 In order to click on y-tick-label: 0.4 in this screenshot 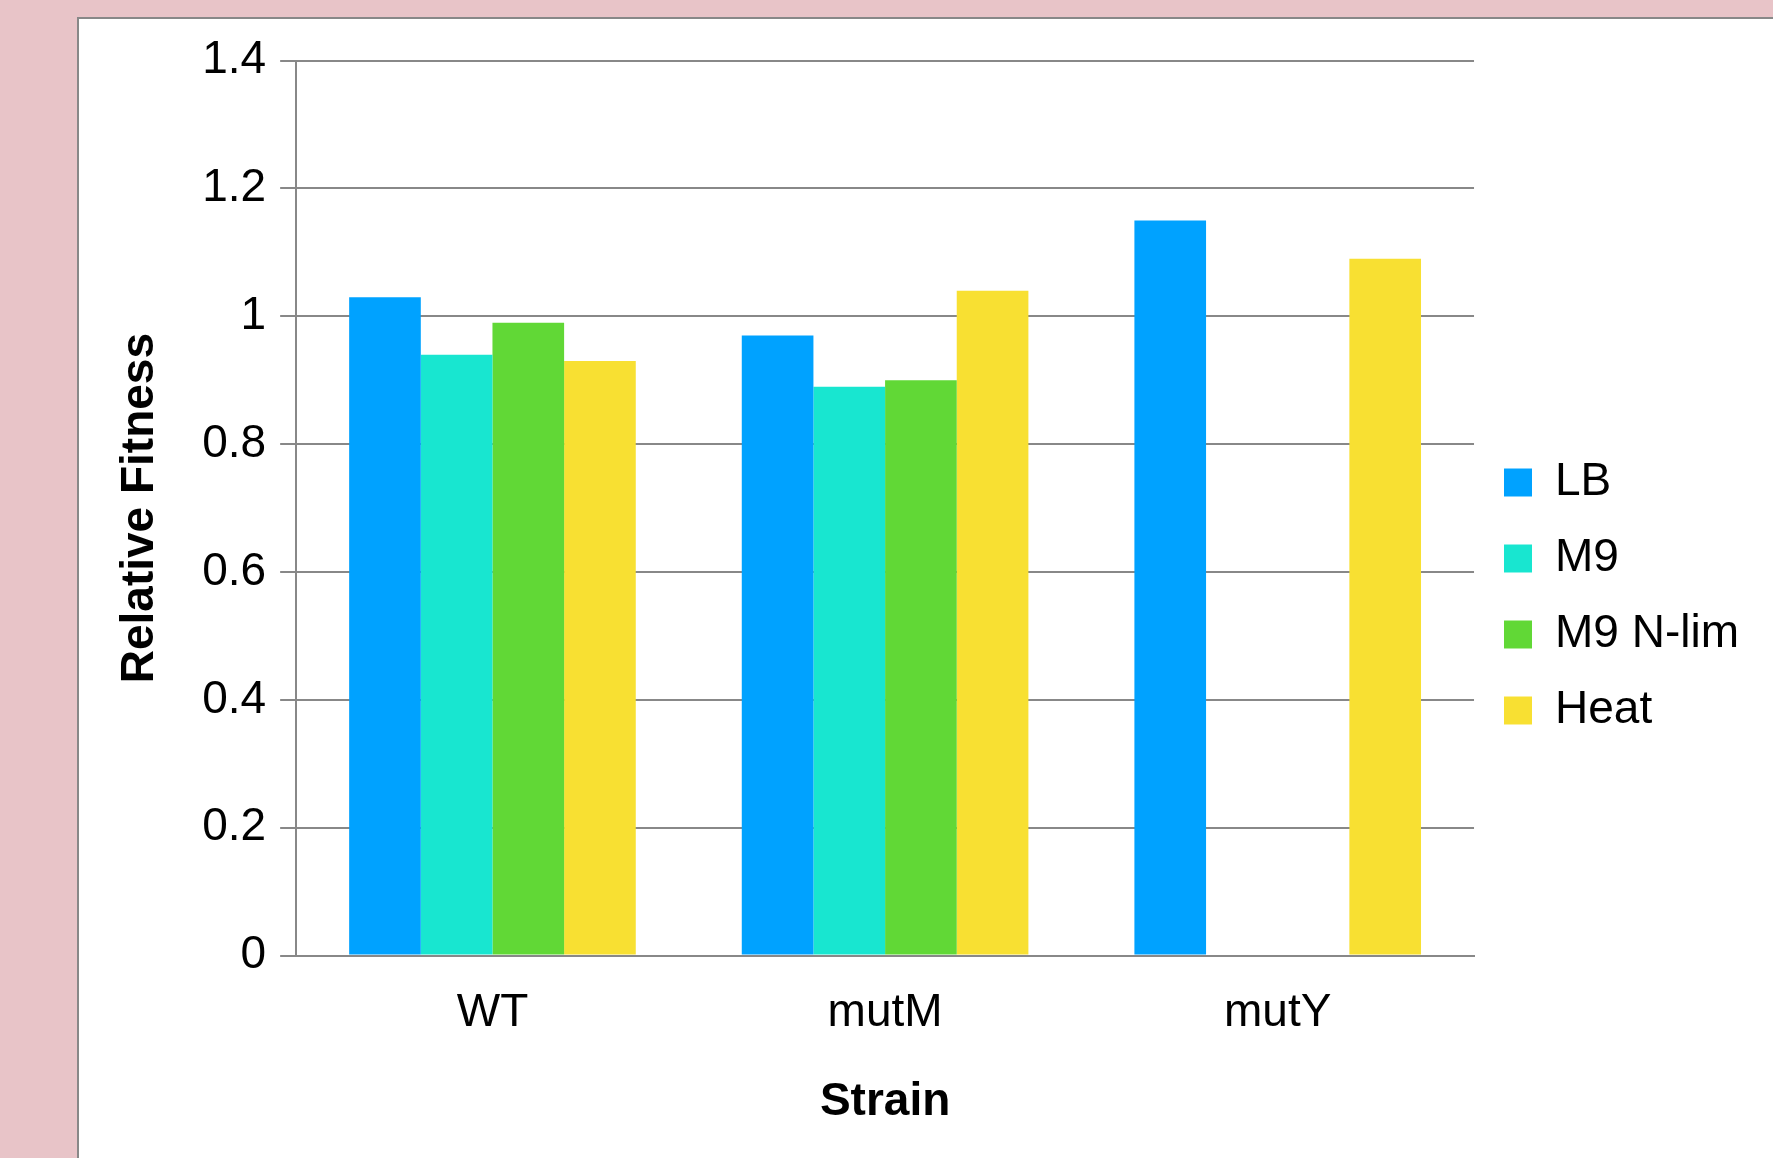, I will do `click(234, 696)`.